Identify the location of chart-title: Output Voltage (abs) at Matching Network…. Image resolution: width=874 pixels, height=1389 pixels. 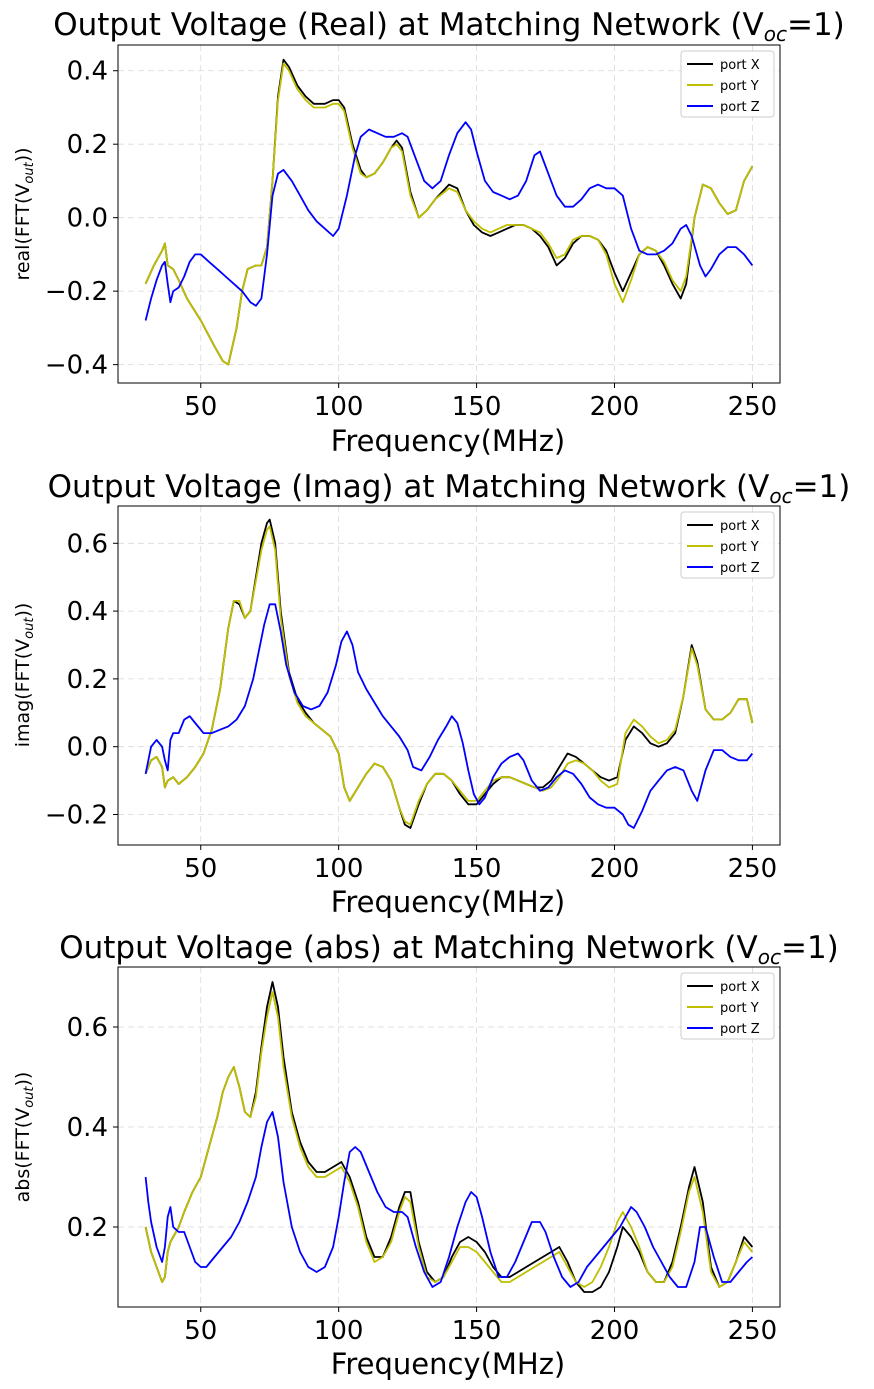
(449, 949).